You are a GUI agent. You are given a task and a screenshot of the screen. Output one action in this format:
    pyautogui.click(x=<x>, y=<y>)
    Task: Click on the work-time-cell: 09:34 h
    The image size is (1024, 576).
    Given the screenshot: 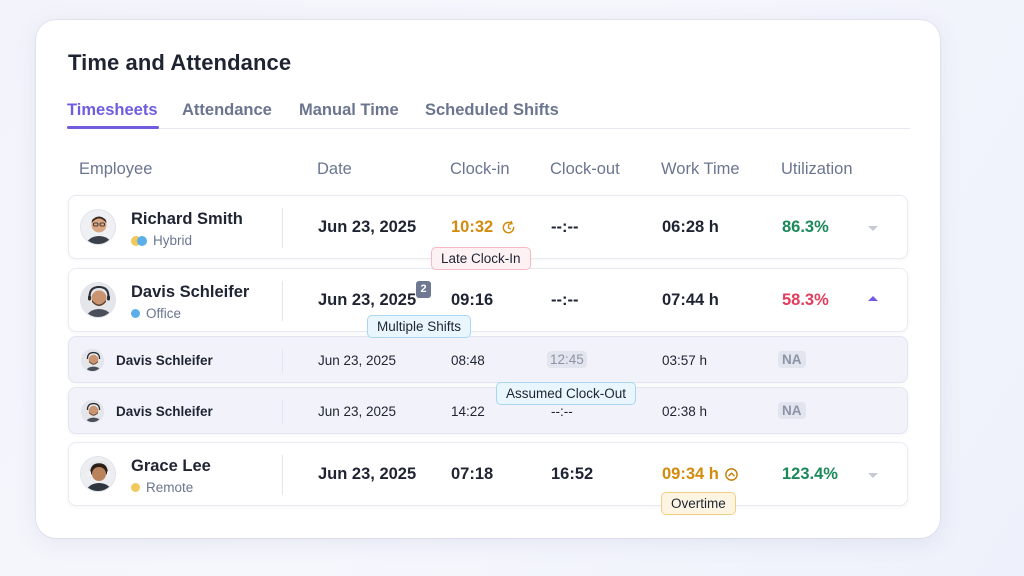 What is the action you would take?
    pyautogui.click(x=690, y=474)
    